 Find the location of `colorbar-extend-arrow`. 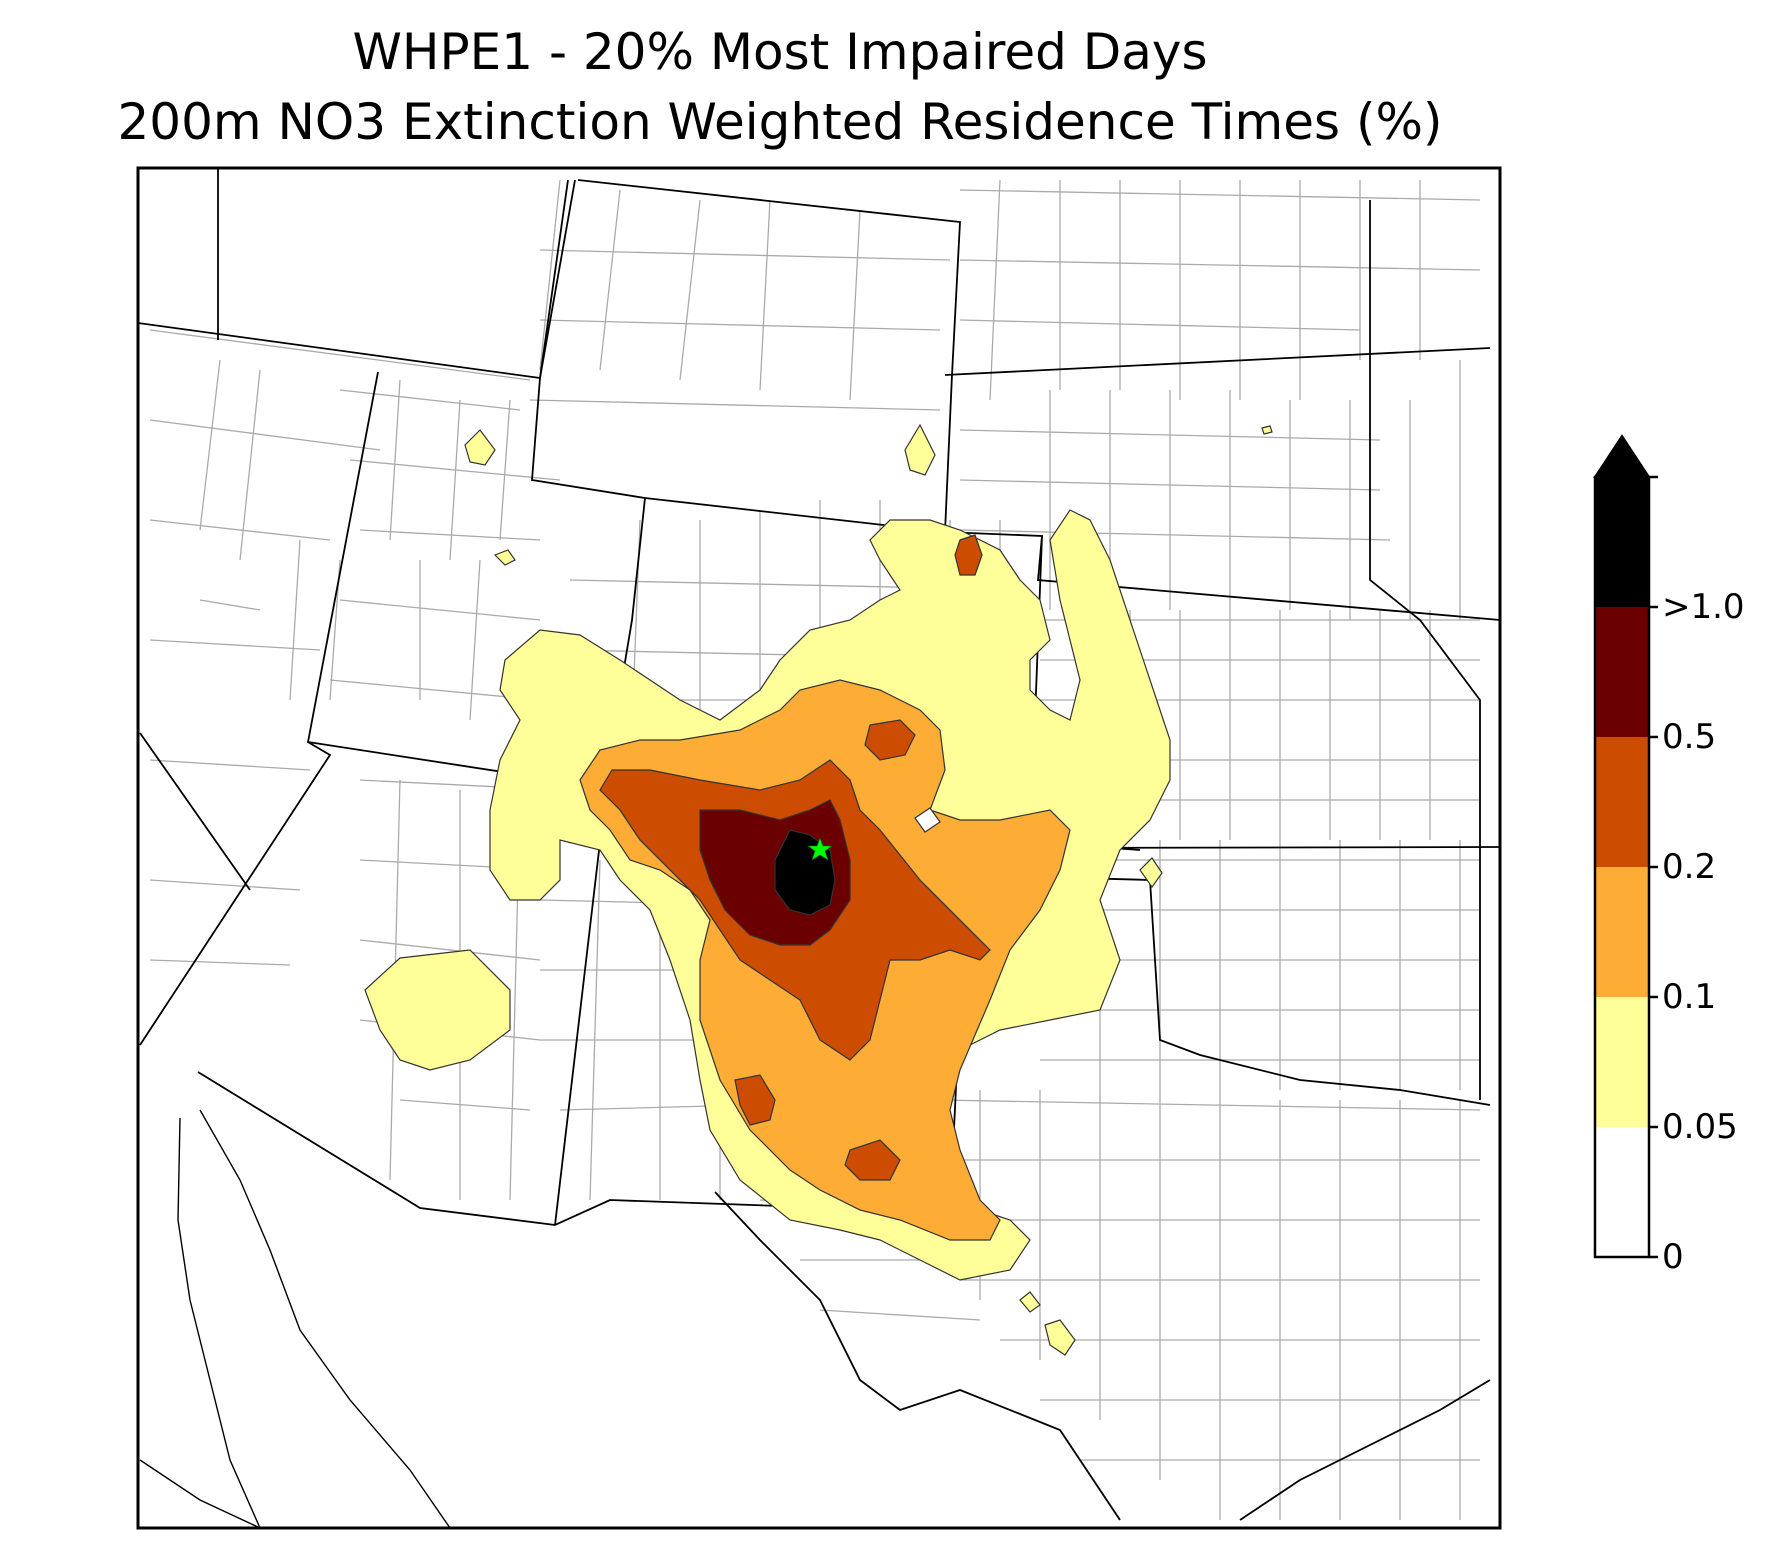

colorbar-extend-arrow is located at coordinates (1622, 456).